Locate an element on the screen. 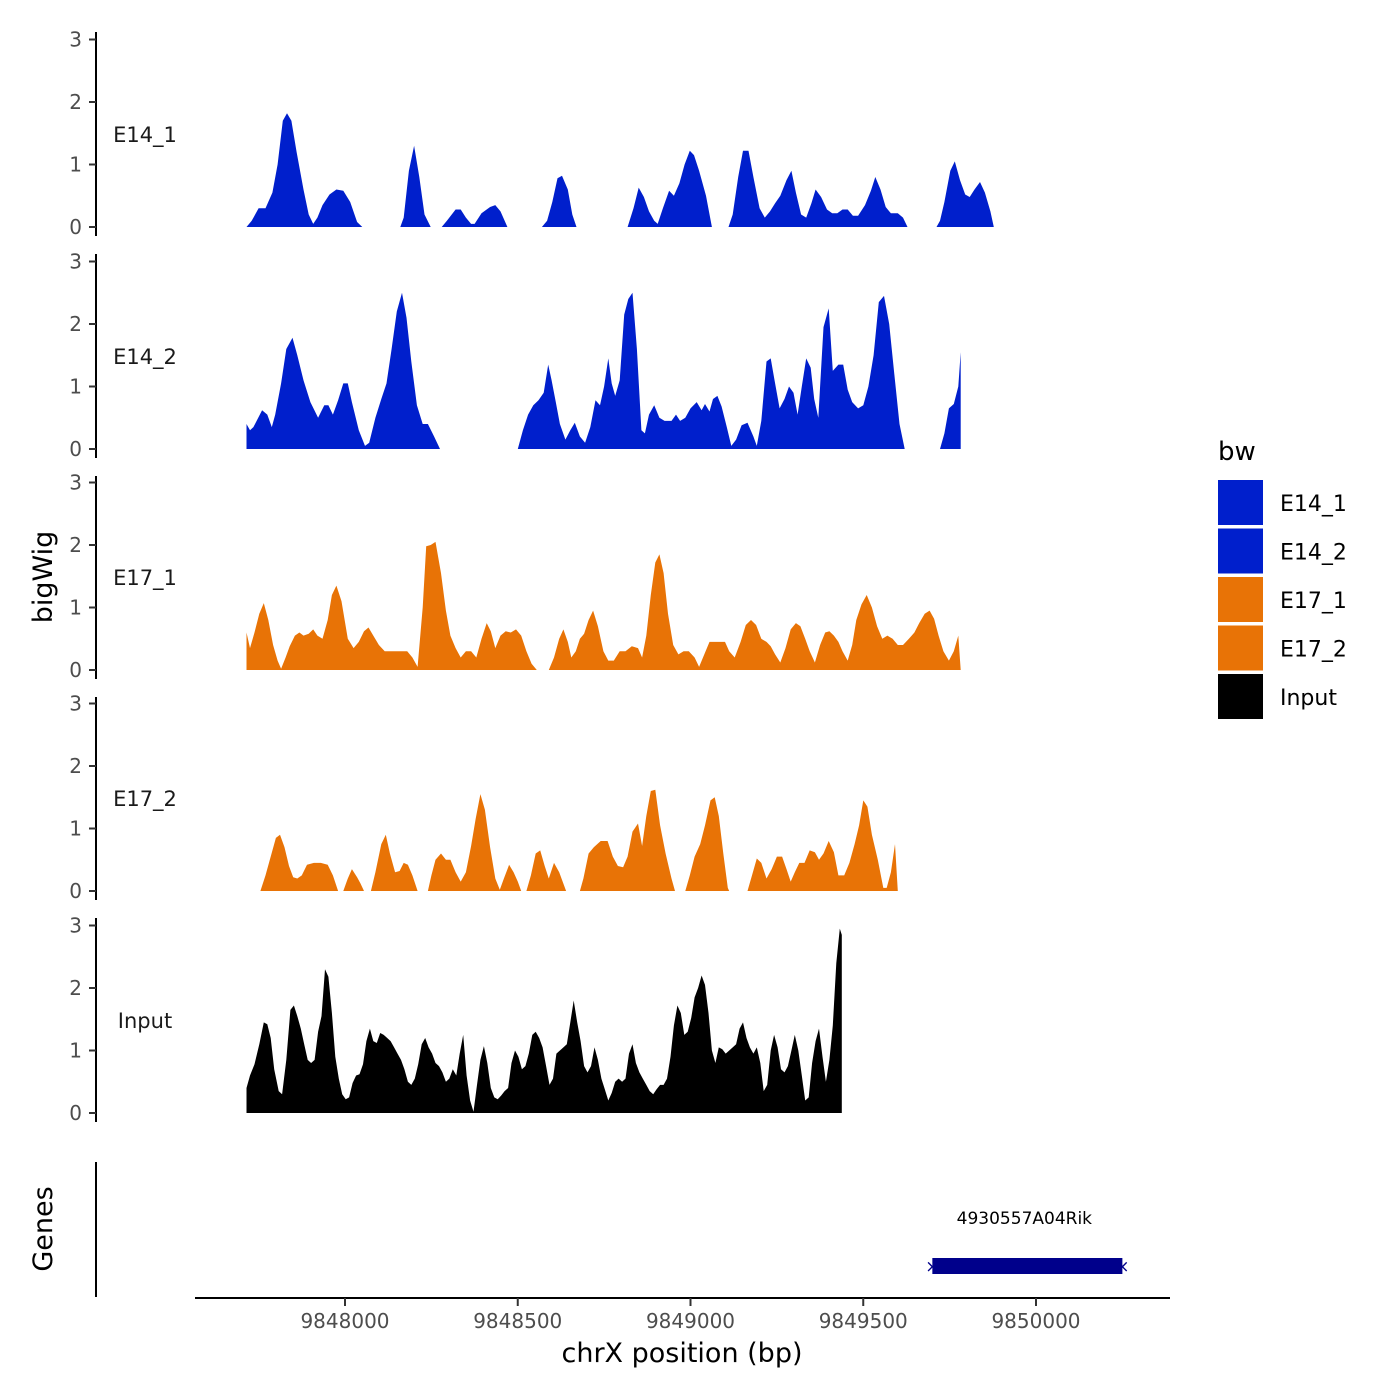 The height and width of the screenshot is (1400, 1400). genes-axis-title: Genes is located at coordinates (43, 1228).